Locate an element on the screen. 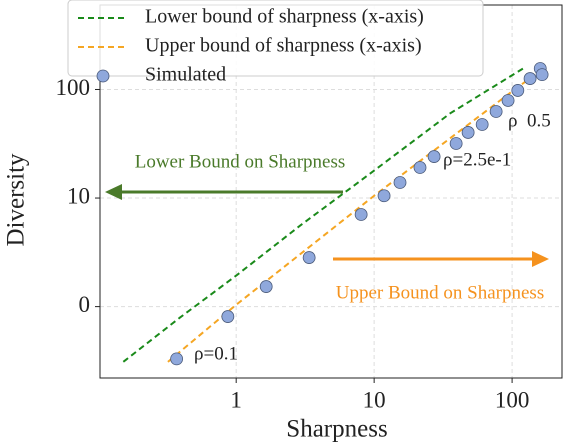 The width and height of the screenshot is (568, 446). legend-box is located at coordinates (275, 38).